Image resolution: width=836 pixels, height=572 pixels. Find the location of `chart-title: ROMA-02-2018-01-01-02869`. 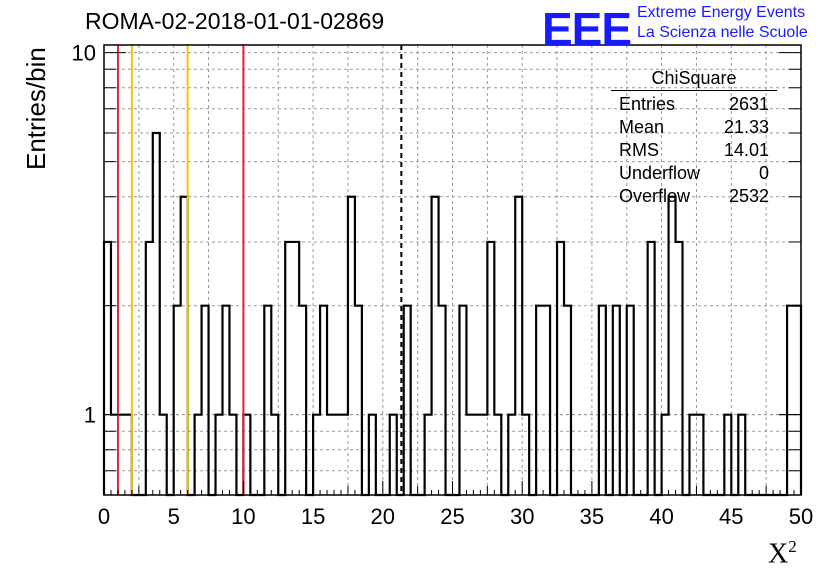

chart-title: ROMA-02-2018-01-01-02869 is located at coordinates (235, 21).